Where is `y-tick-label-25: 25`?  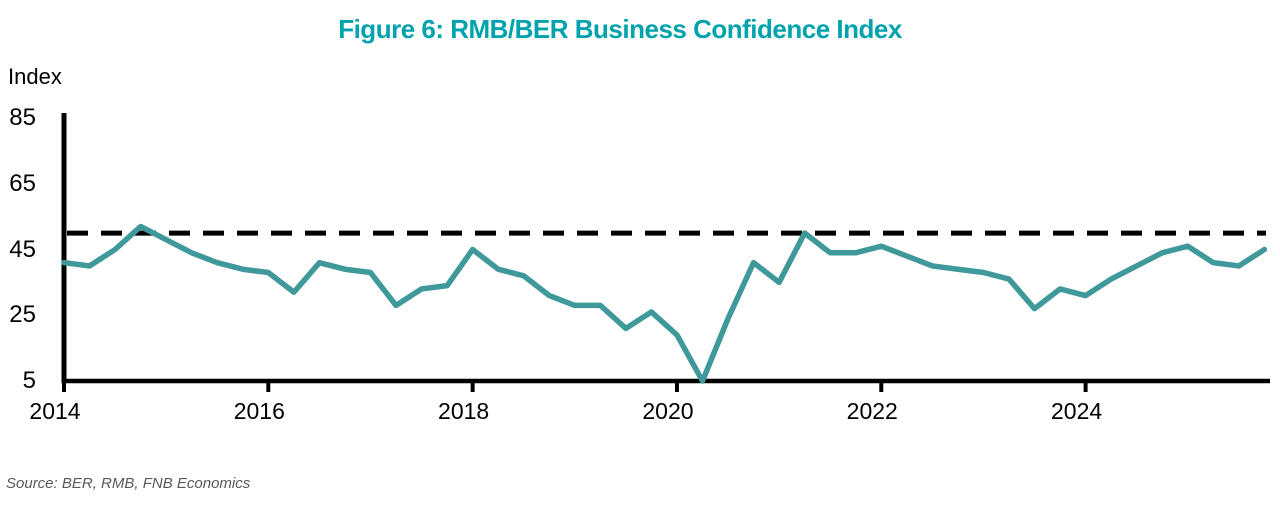
y-tick-label-25: 25 is located at coordinates (22, 315).